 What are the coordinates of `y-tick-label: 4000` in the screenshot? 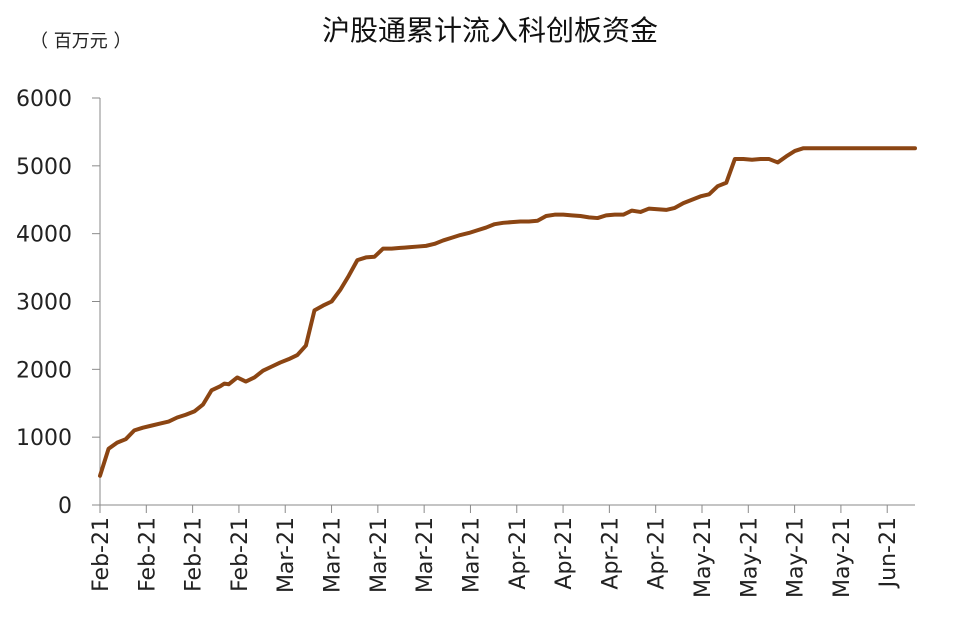 It's located at (44, 235).